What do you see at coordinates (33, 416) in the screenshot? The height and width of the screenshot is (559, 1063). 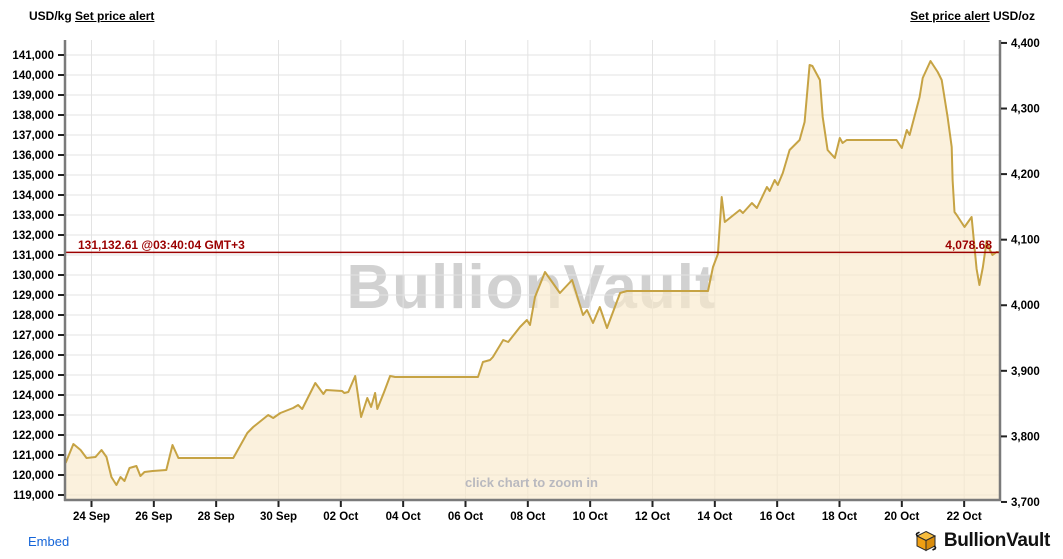 I see `svg-text: 123,000` at bounding box center [33, 416].